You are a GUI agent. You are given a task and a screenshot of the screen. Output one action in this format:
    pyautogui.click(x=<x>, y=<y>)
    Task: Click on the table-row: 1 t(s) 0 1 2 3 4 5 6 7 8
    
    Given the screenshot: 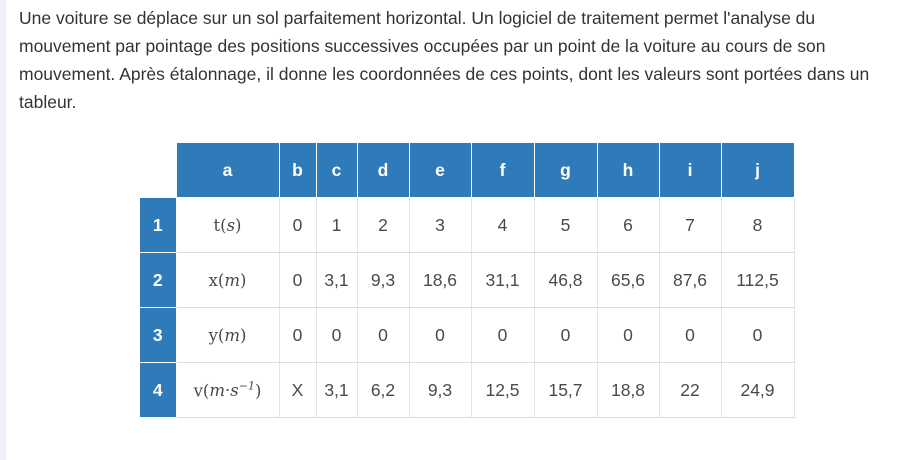 What is the action you would take?
    pyautogui.click(x=467, y=225)
    